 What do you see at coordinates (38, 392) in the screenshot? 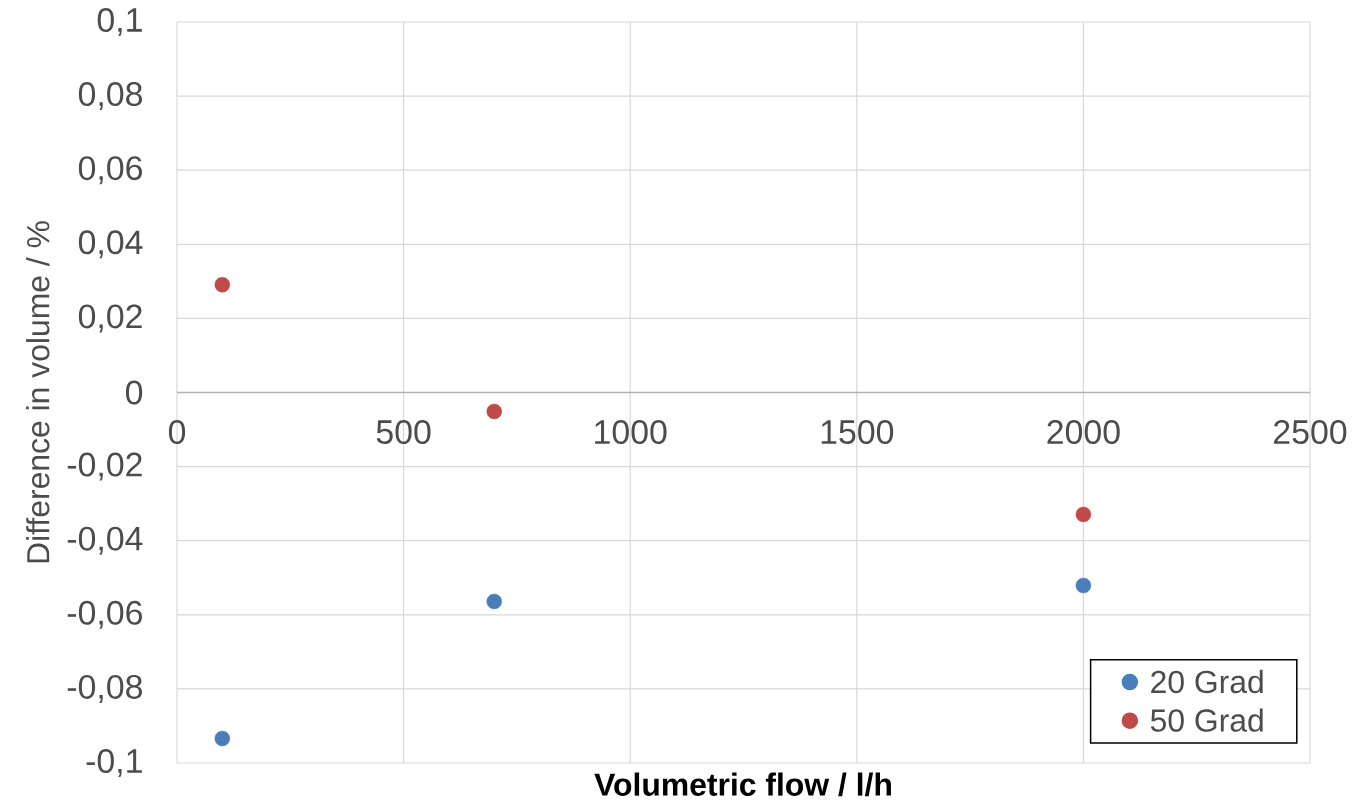
I see `y-axis-title: Difference in volume / %` at bounding box center [38, 392].